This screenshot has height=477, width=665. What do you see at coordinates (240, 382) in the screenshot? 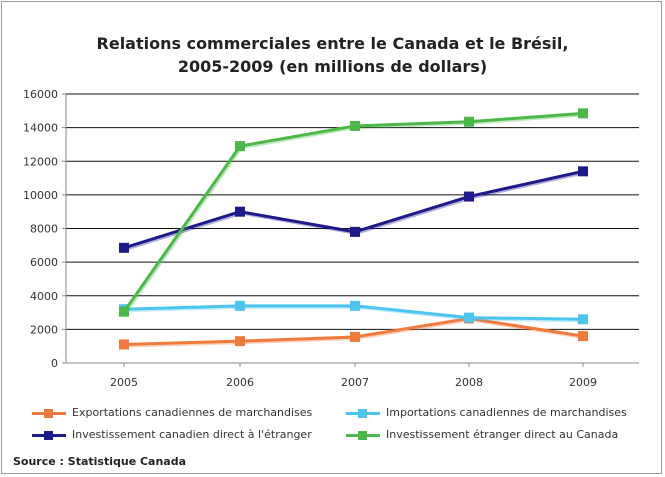
I see `x-tick-label: 2006` at bounding box center [240, 382].